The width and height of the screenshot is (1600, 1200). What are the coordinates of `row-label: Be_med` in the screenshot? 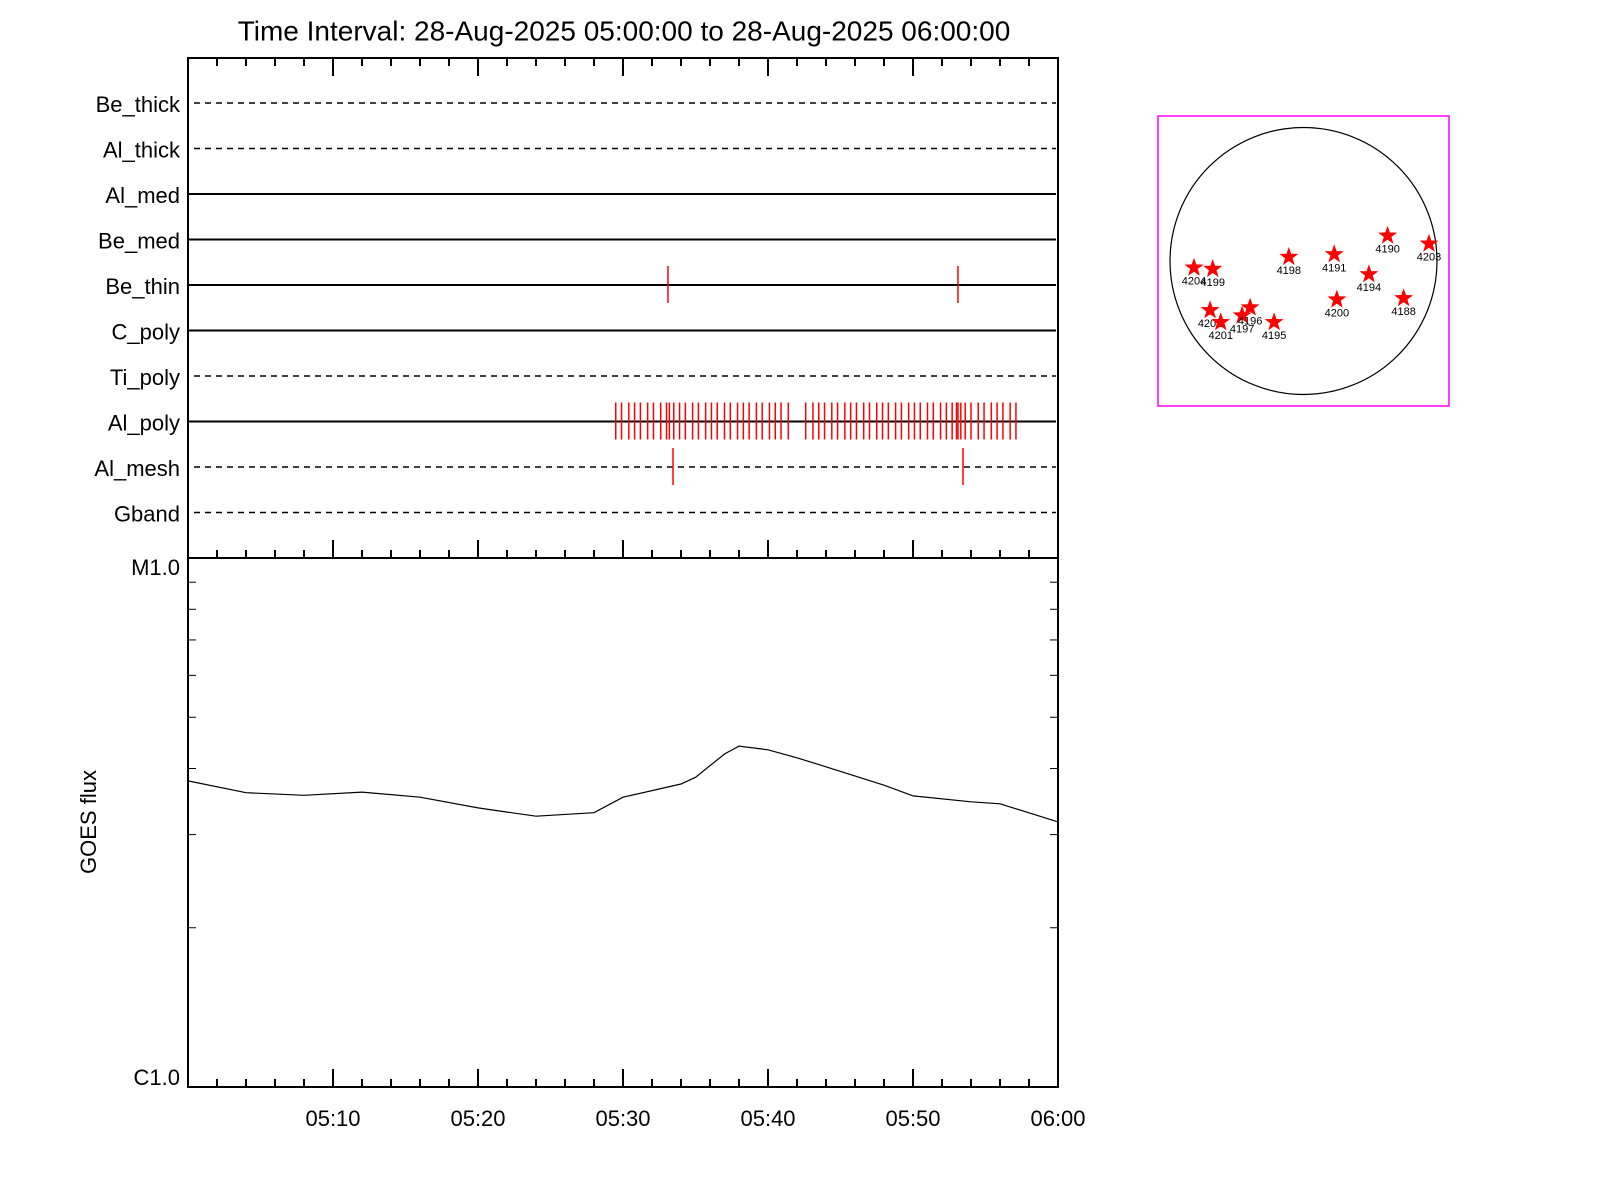 It's located at (139, 240).